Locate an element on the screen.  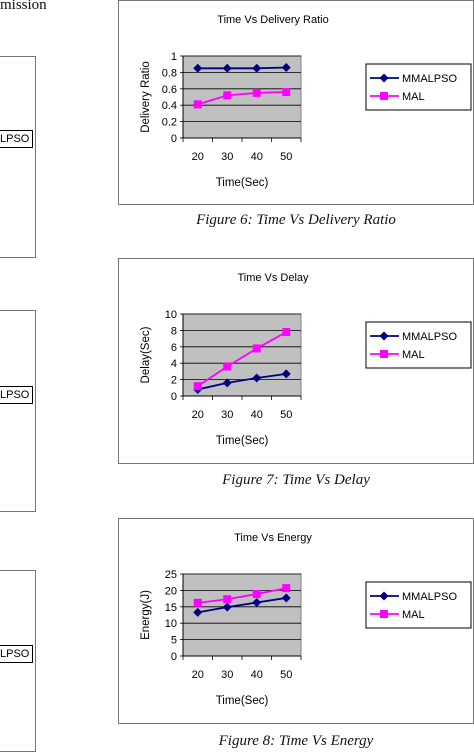
y-tick-label: 0.2 is located at coordinates (169, 123).